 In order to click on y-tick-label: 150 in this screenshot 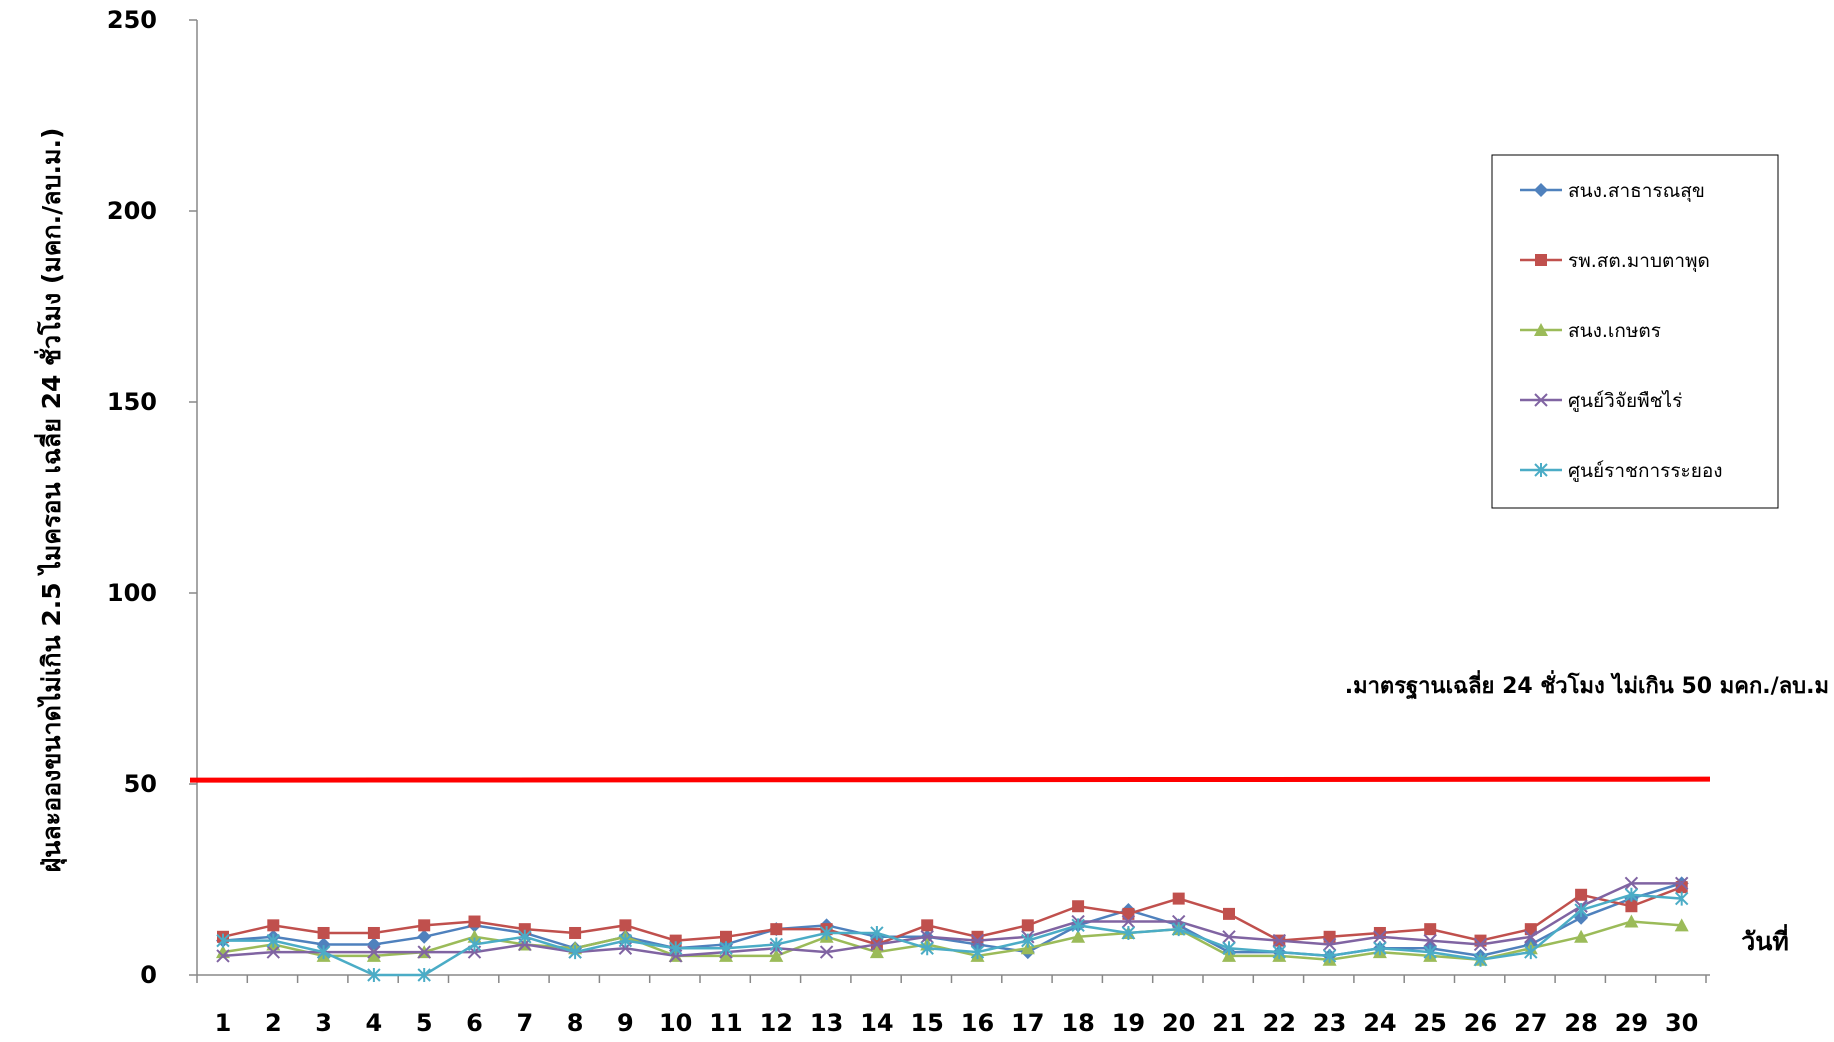, I will do `click(132, 402)`.